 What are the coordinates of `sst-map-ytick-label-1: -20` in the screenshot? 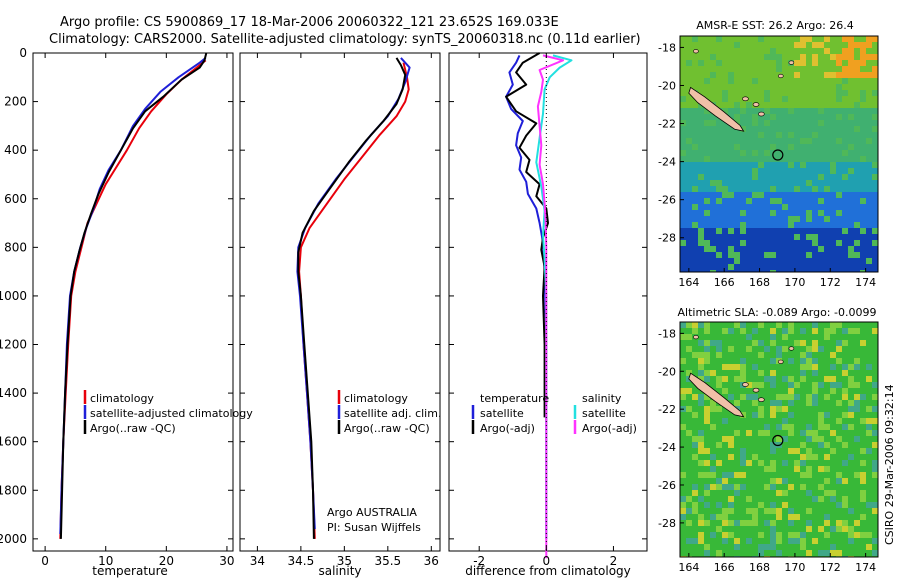 It's located at (667, 85).